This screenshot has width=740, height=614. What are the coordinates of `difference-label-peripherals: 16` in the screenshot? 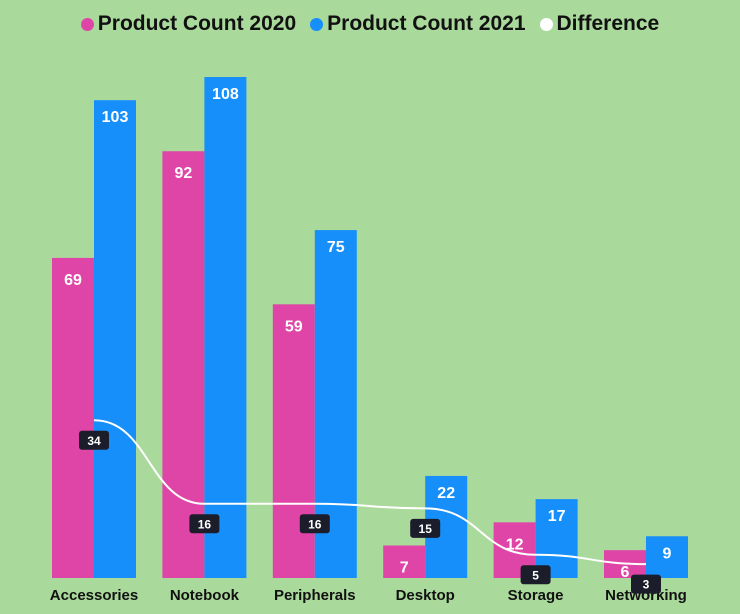 It's located at (315, 524).